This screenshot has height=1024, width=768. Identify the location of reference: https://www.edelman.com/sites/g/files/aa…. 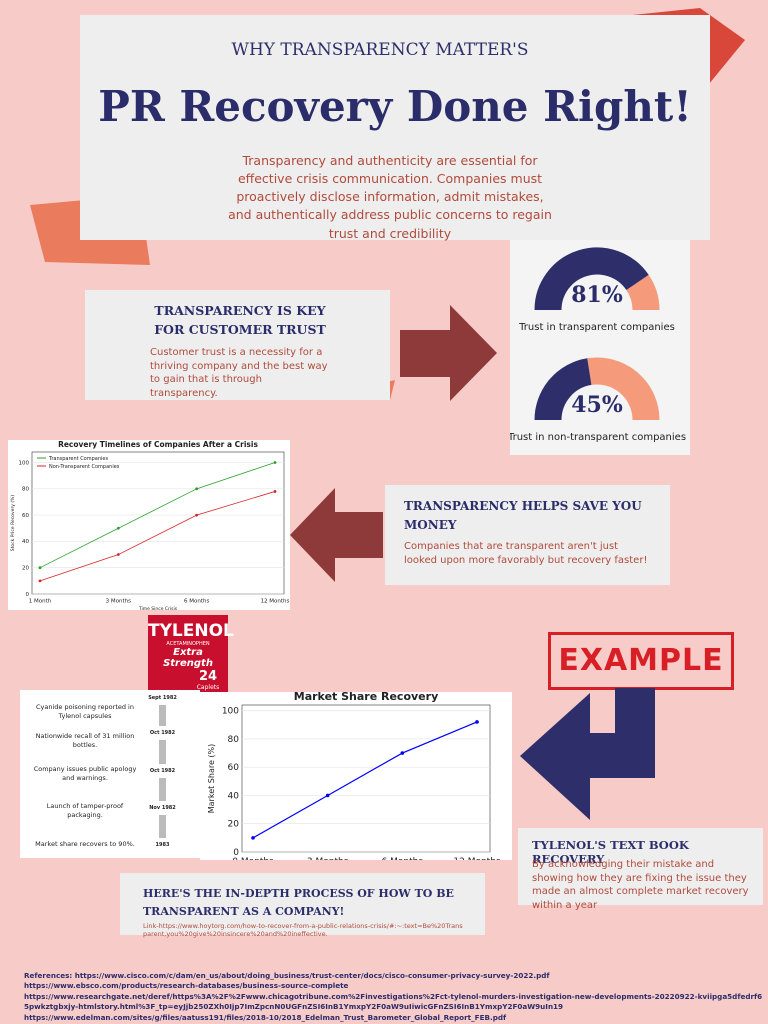
(265, 1017).